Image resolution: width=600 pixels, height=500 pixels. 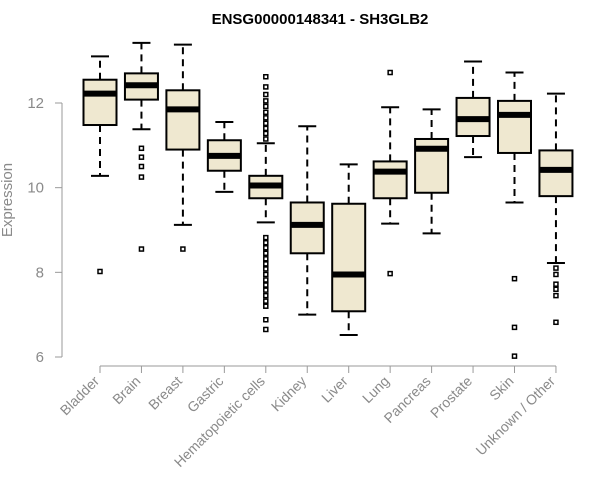 What do you see at coordinates (266, 203) in the screenshot?
I see `box-hematopoietic-cells` at bounding box center [266, 203].